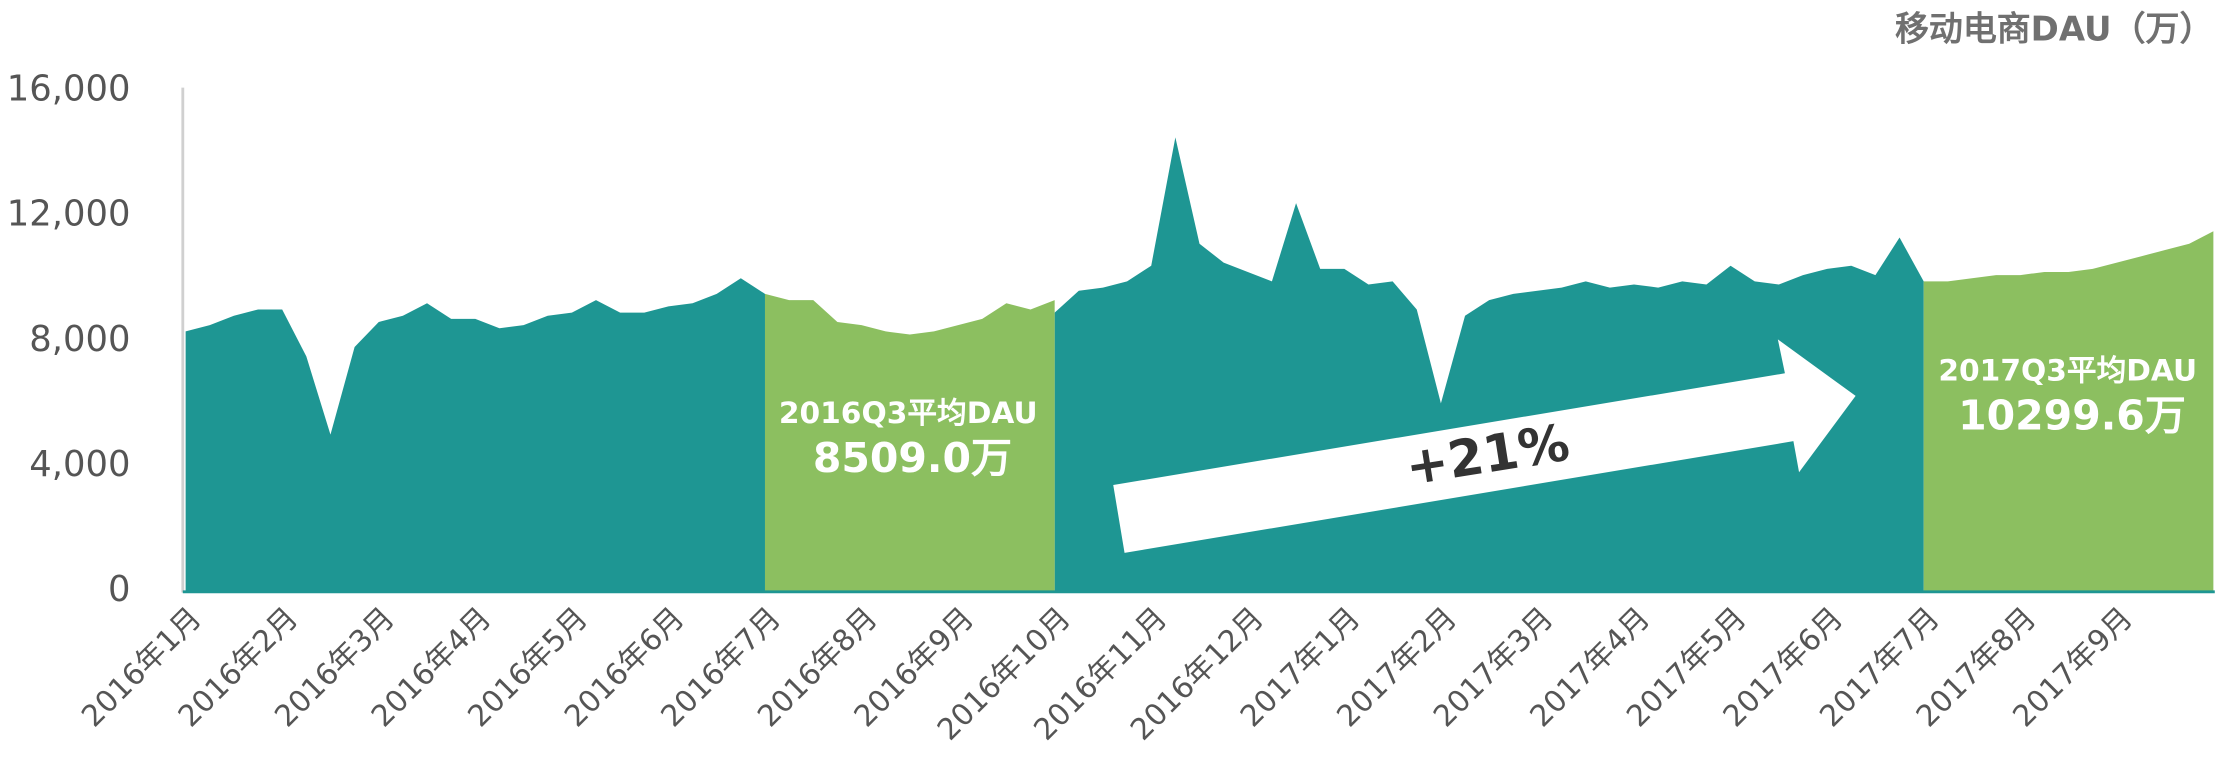 This screenshot has width=2218, height=765. I want to click on growth-arrow, so click(1484, 446).